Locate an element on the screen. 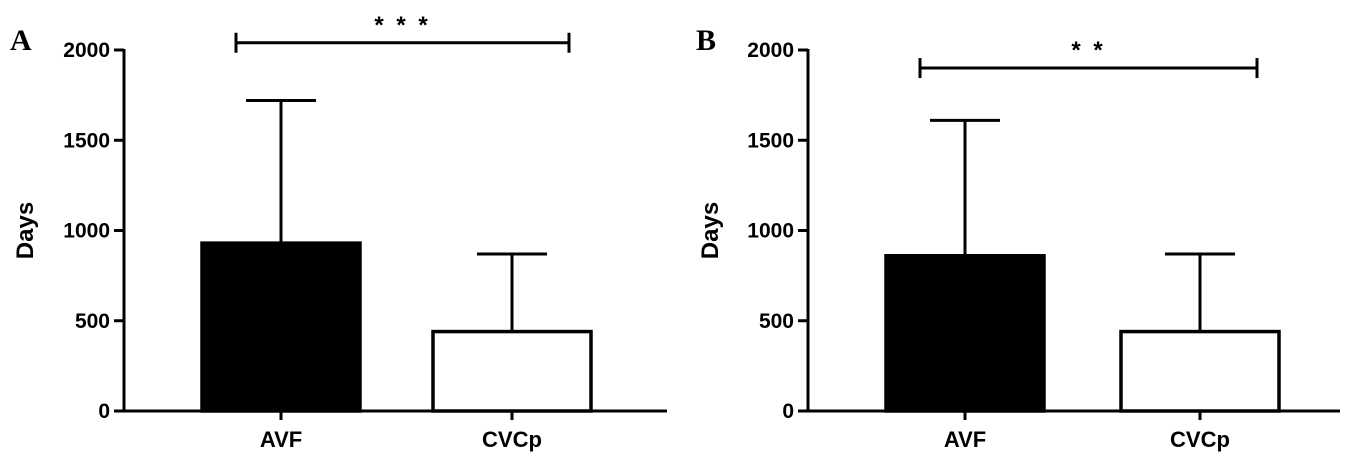  panel-letter: B is located at coordinates (706, 40).